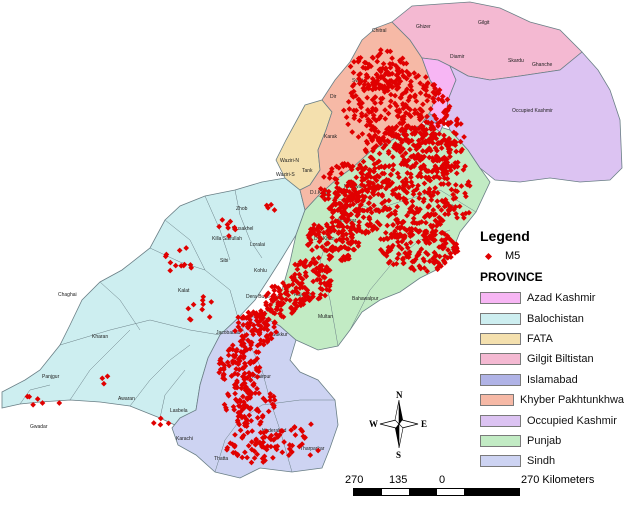 Image resolution: width=624 pixels, height=515 pixels. I want to click on district-label: Chitral, so click(379, 31).